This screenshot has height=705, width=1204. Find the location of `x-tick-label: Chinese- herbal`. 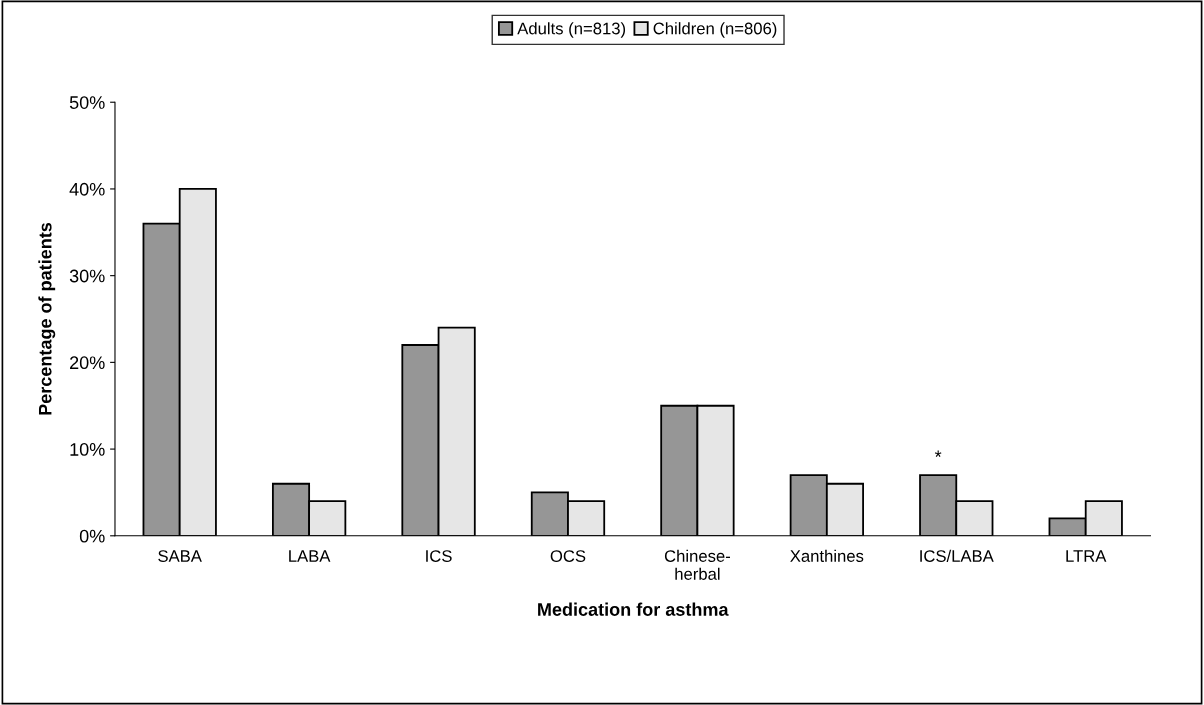

x-tick-label: Chinese- herbal is located at coordinates (697, 564).